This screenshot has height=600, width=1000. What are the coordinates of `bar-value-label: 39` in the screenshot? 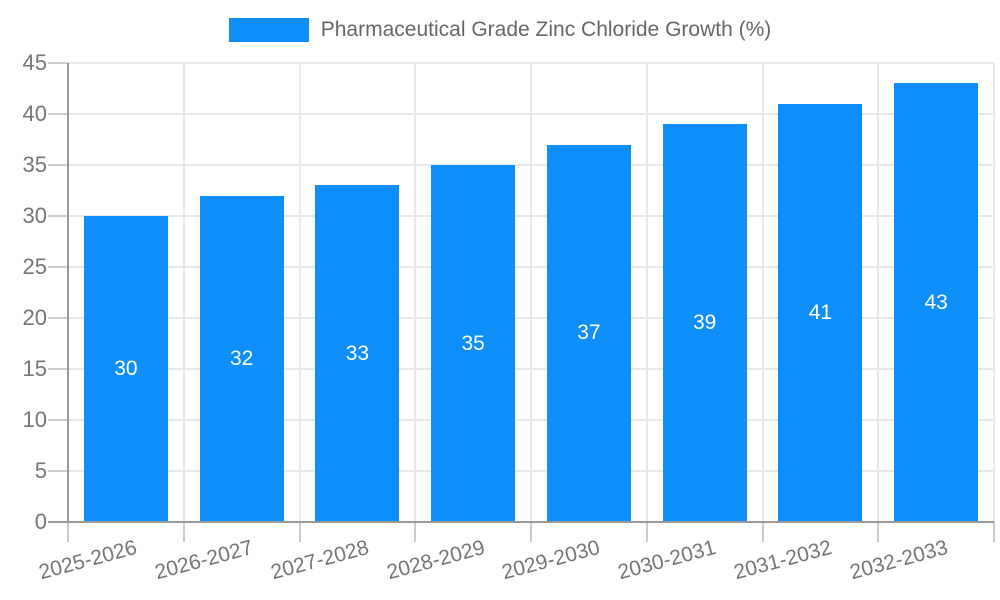 It's located at (704, 323).